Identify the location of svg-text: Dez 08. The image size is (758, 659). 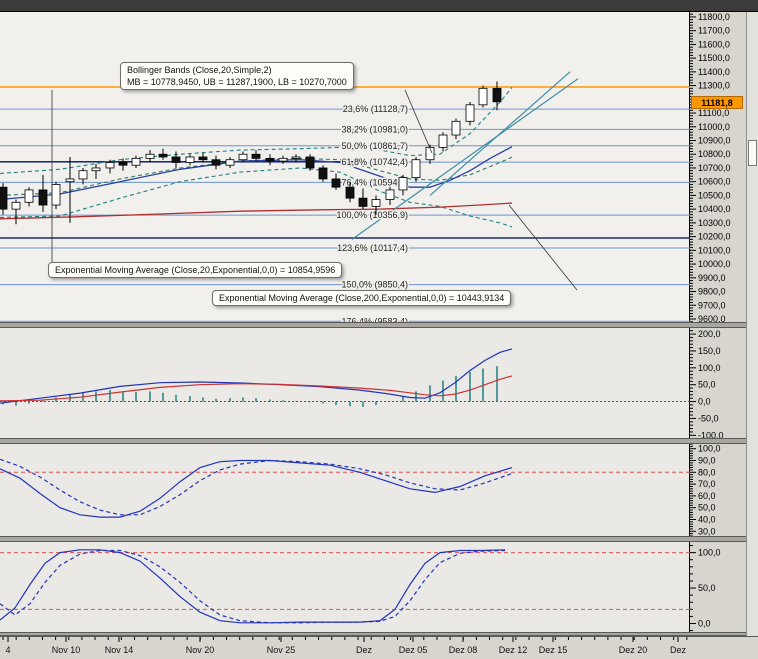
(463, 650).